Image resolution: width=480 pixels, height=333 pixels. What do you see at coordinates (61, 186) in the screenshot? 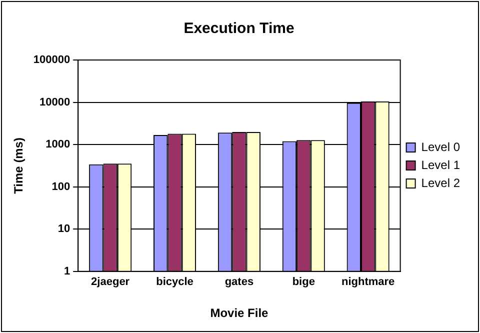
I see `y-tick-label: 100` at bounding box center [61, 186].